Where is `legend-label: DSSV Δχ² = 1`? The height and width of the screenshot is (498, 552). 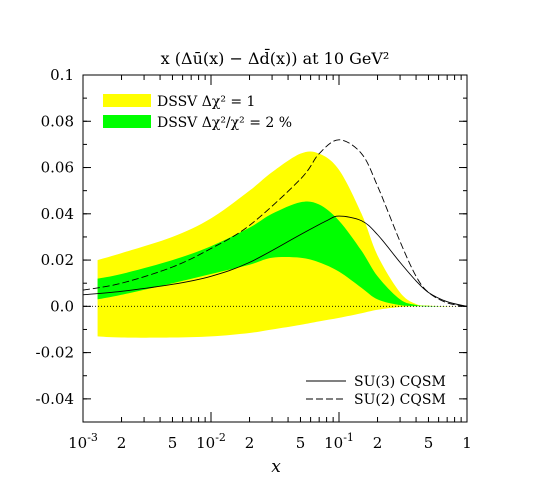 legend-label: DSSV Δχ² = 1 is located at coordinates (206, 102).